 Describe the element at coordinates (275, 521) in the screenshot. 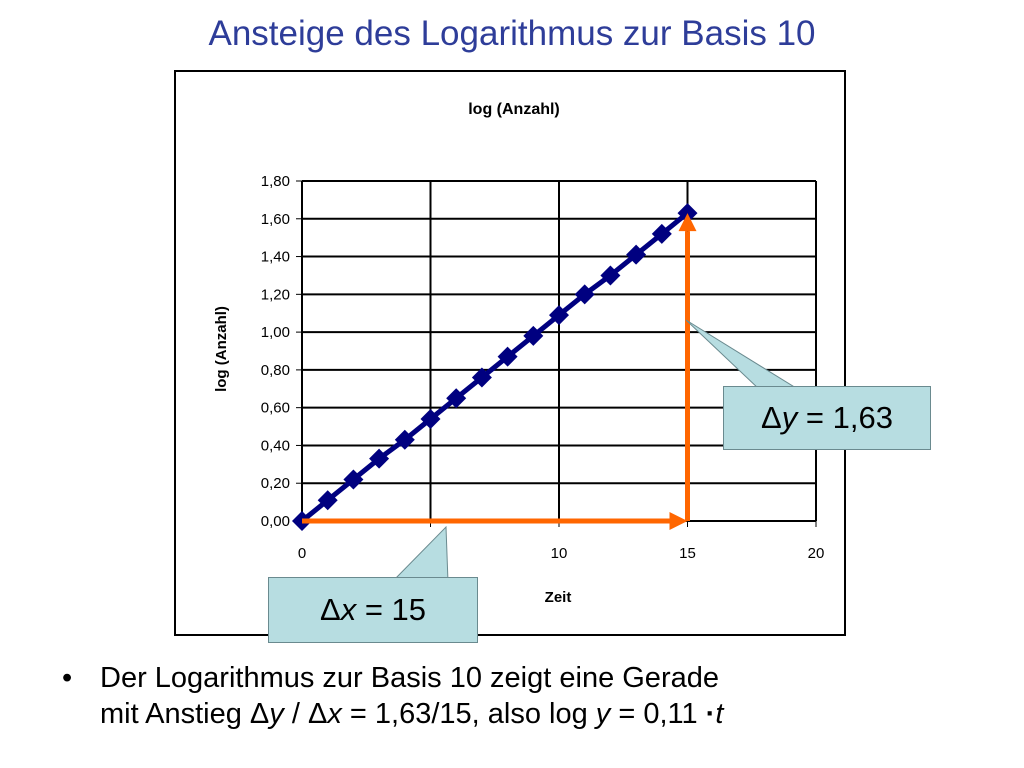

I see `y-tick-label-0: 0,00` at that location.